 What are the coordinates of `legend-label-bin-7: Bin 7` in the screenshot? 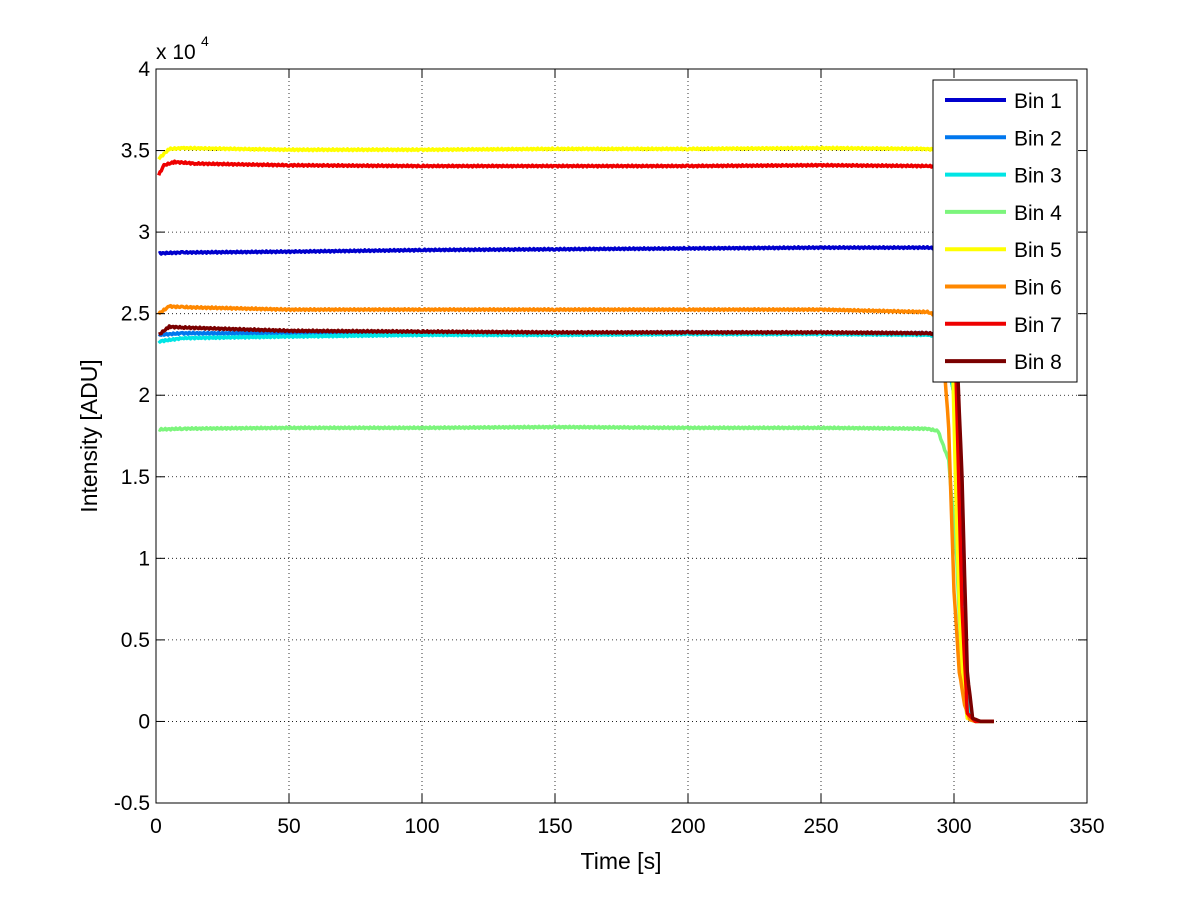 It's located at (1038, 325).